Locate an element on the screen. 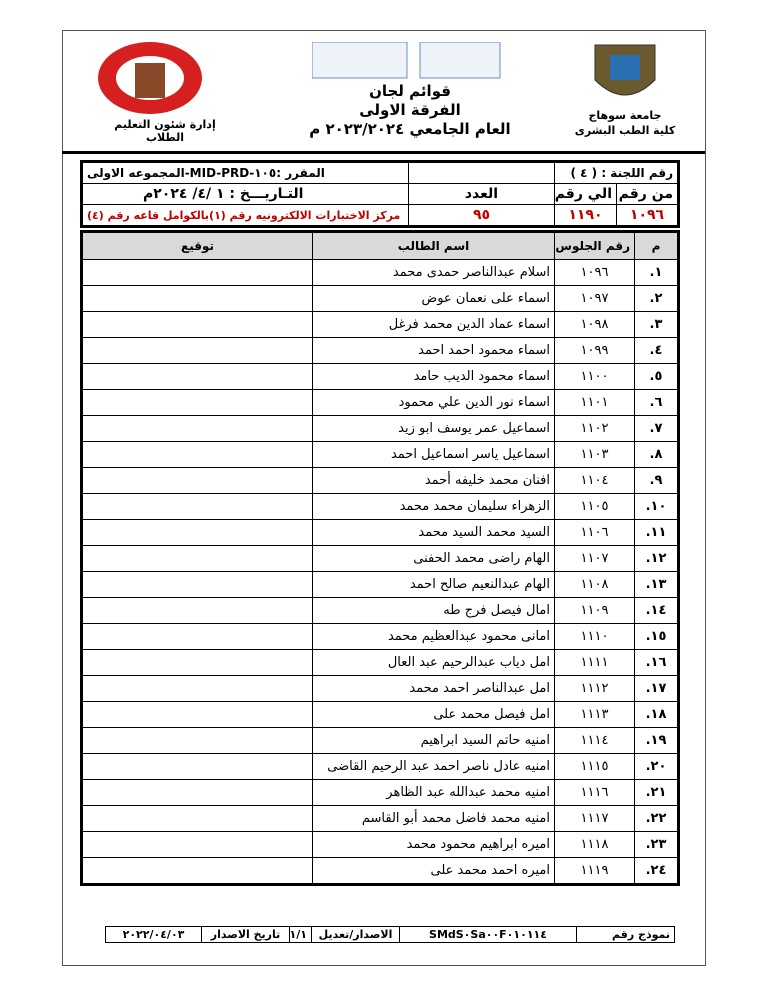 The image size is (768, 994). seat-number: ١١١١ is located at coordinates (594, 662).